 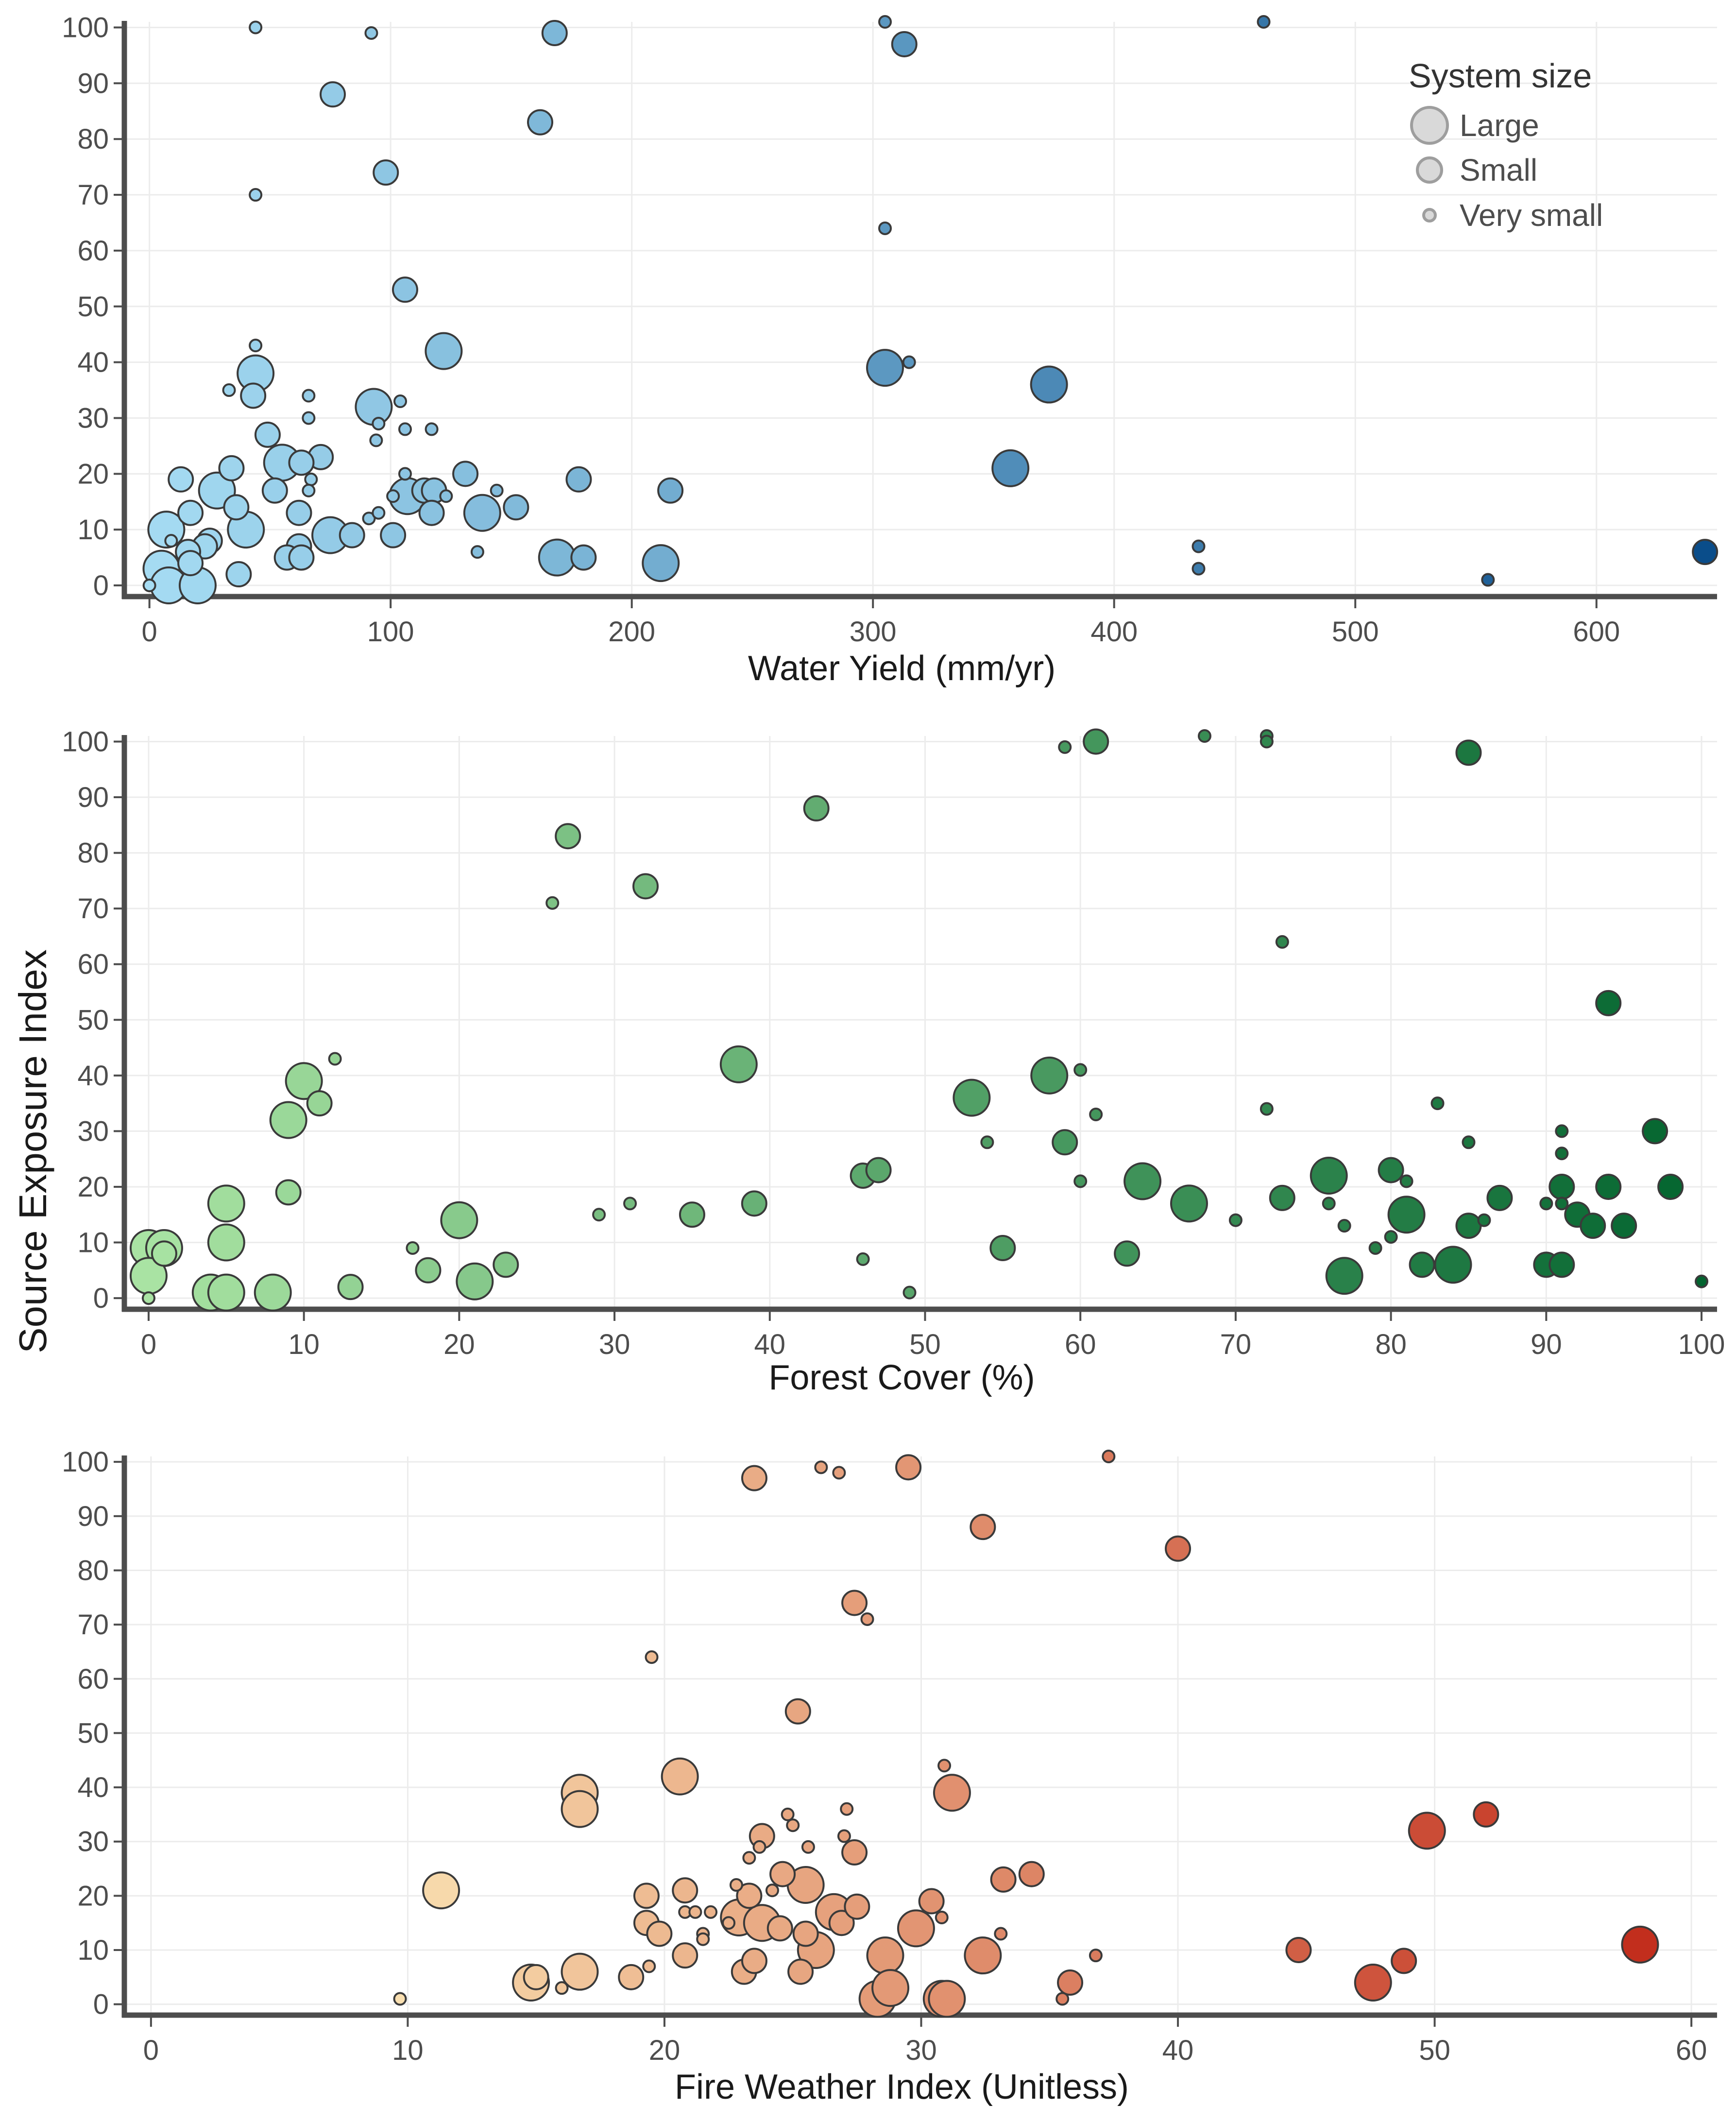 I want to click on y-tick-label: 90, so click(x=93, y=797).